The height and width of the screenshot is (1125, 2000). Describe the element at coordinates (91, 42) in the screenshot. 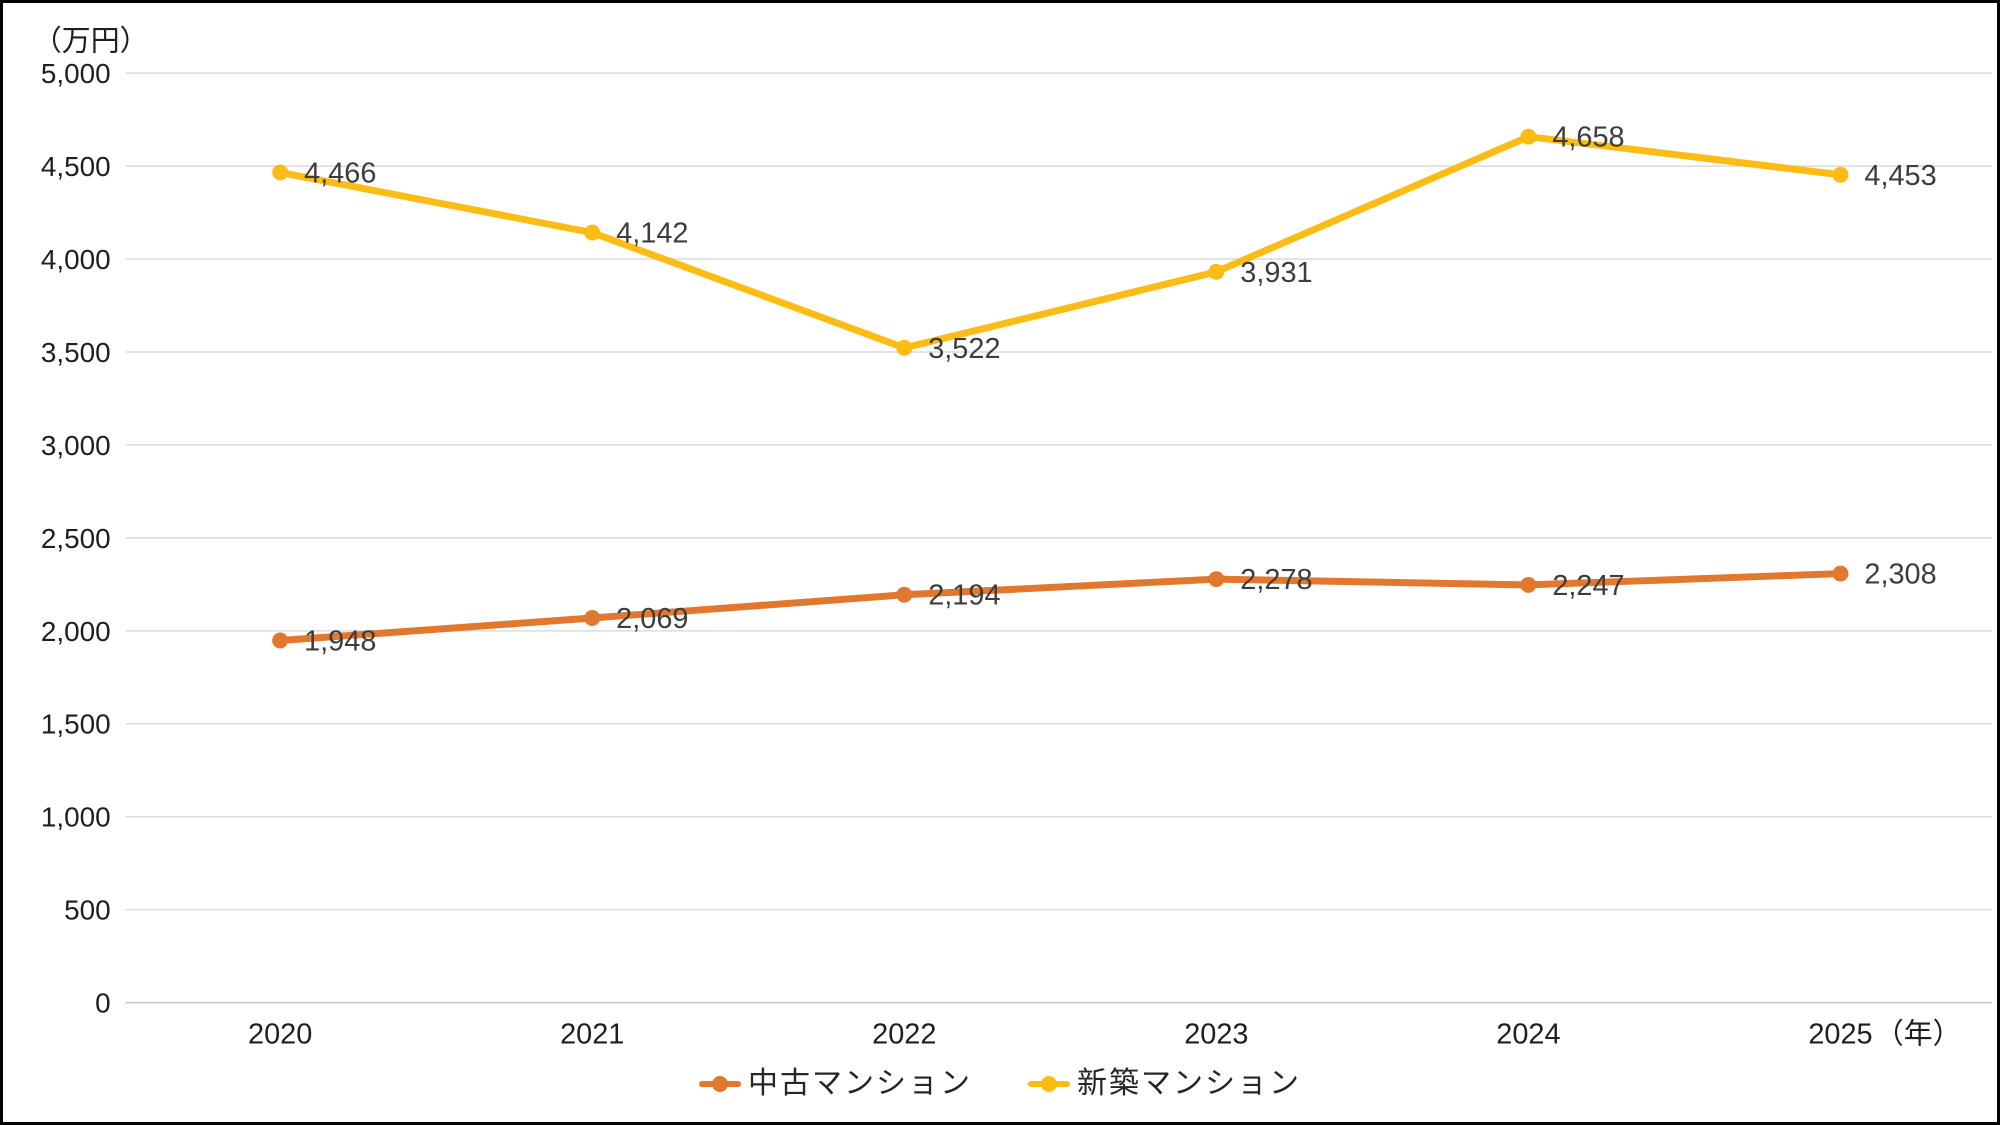

I see `y-axis-unit-label: （万円）` at that location.